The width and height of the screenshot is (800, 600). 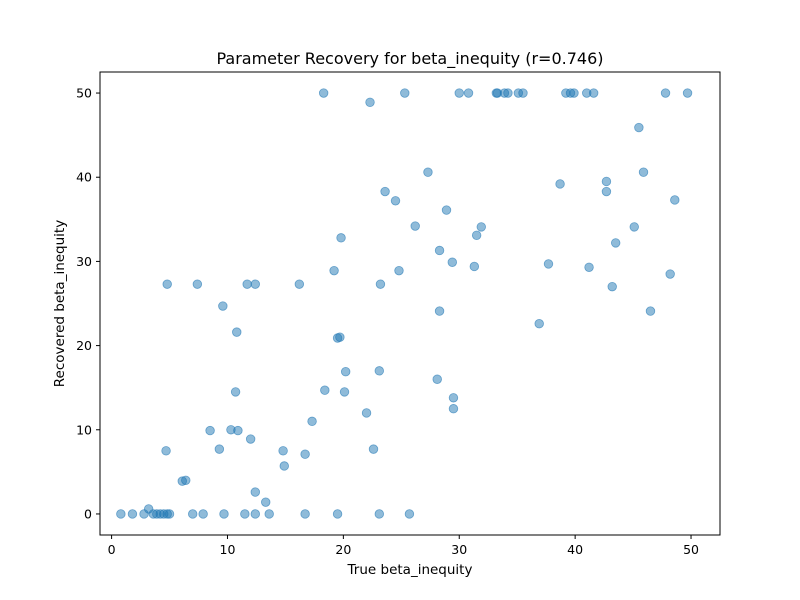 What do you see at coordinates (88, 303) in the screenshot?
I see `y-axis-ticks: 0 10 20 30 40 50` at bounding box center [88, 303].